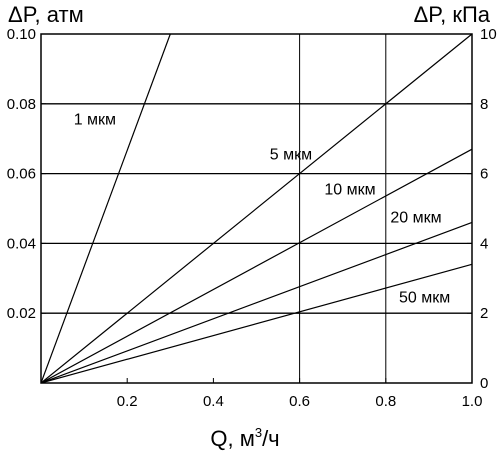 The height and width of the screenshot is (454, 500). I want to click on y-right-tick-label-5: 10, so click(488, 34).